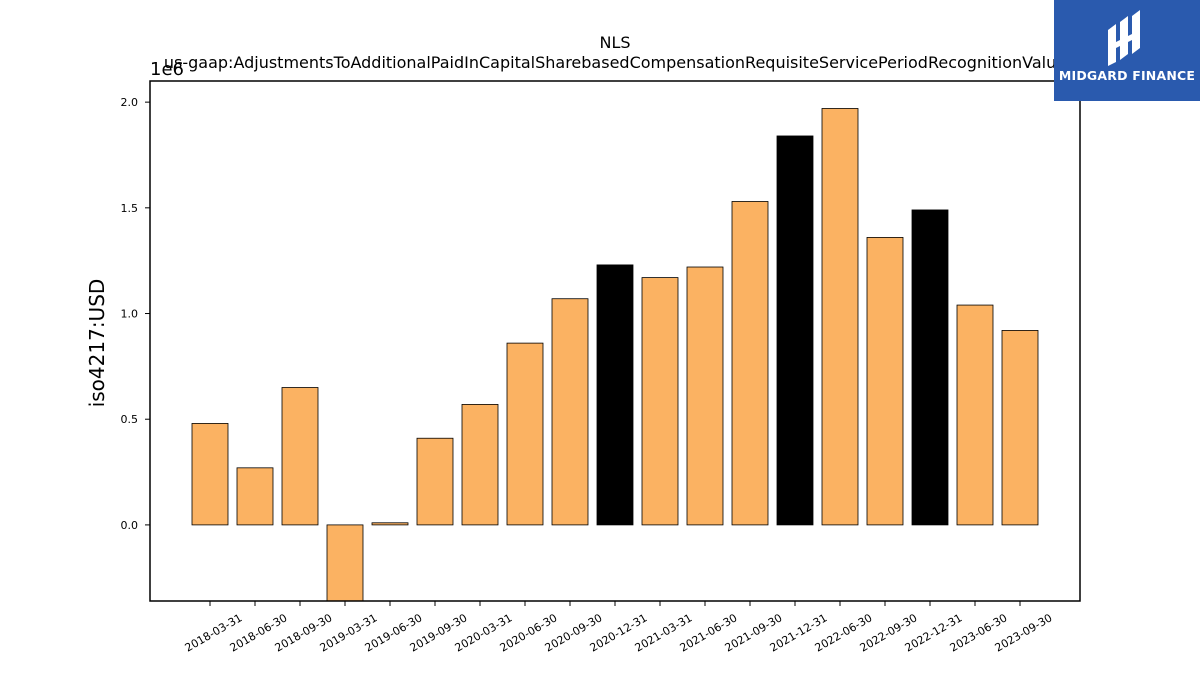  What do you see at coordinates (130, 208) in the screenshot?
I see `y-tick-label: 1.5` at bounding box center [130, 208].